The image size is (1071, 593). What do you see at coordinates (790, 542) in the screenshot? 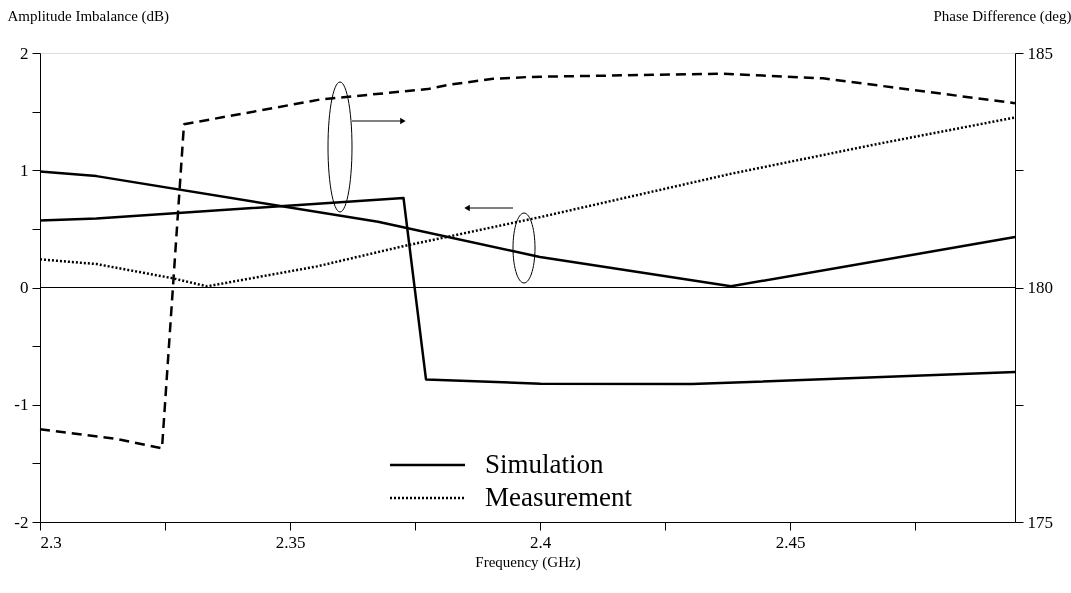
I see `x-tick-label: 2.45` at bounding box center [790, 542].